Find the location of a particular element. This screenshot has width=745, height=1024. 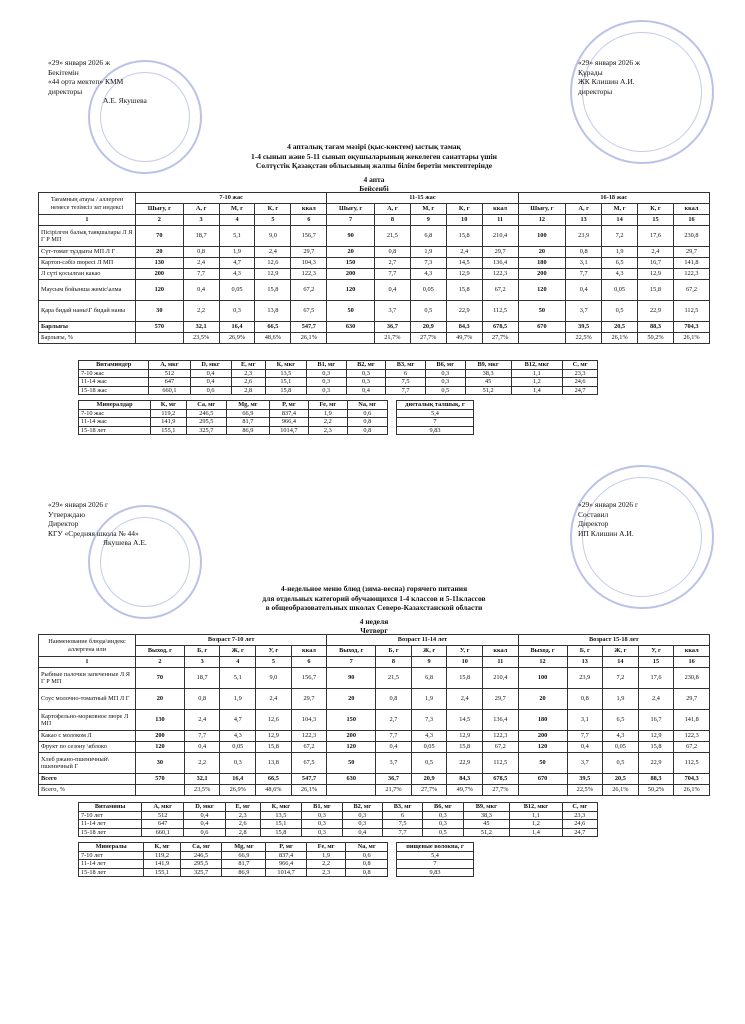

column-header: Минералдар is located at coordinates (114, 405).